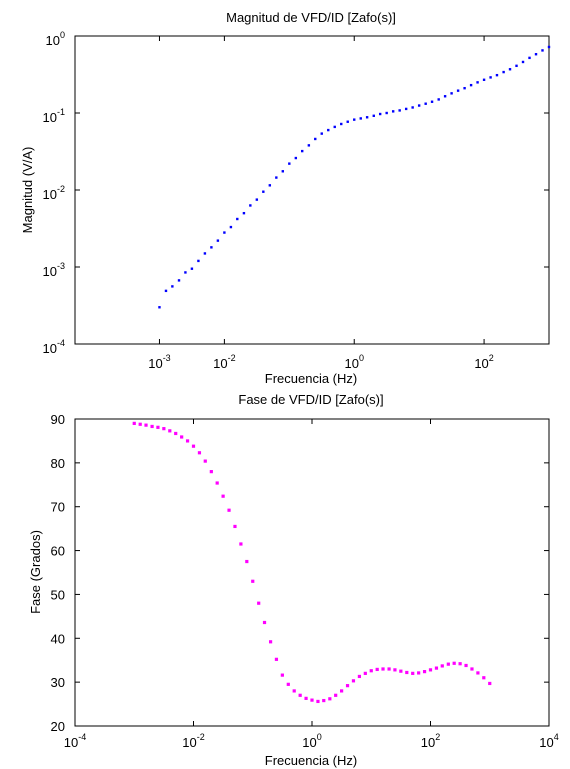  What do you see at coordinates (548, 741) in the screenshot?
I see `phase-x-tick-label: 10⁴` at bounding box center [548, 741].